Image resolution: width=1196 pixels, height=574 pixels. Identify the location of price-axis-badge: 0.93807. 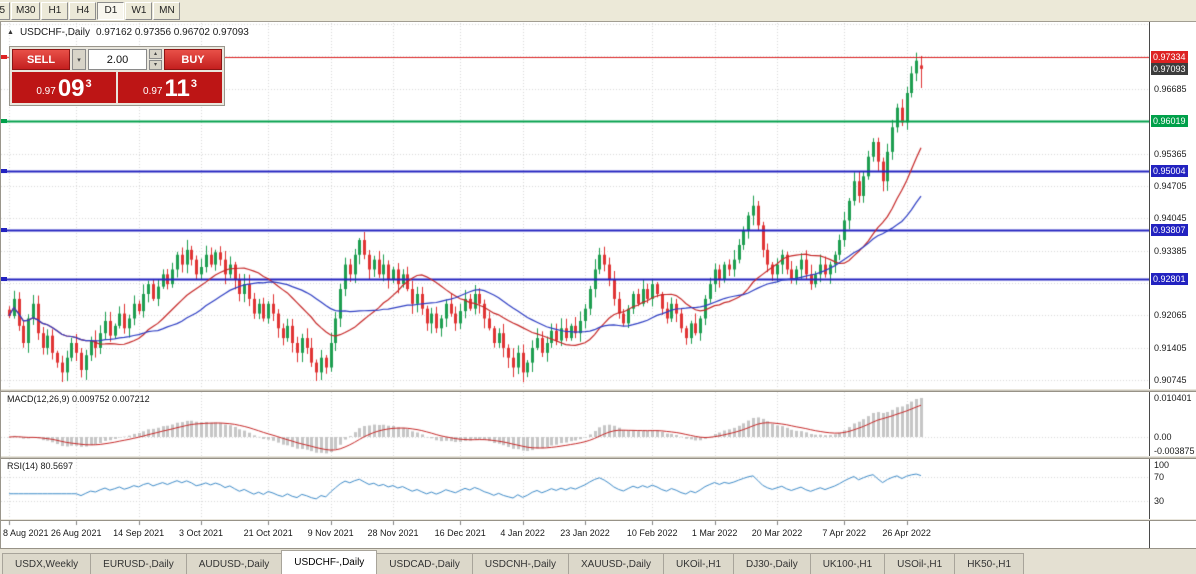
(1169, 229).